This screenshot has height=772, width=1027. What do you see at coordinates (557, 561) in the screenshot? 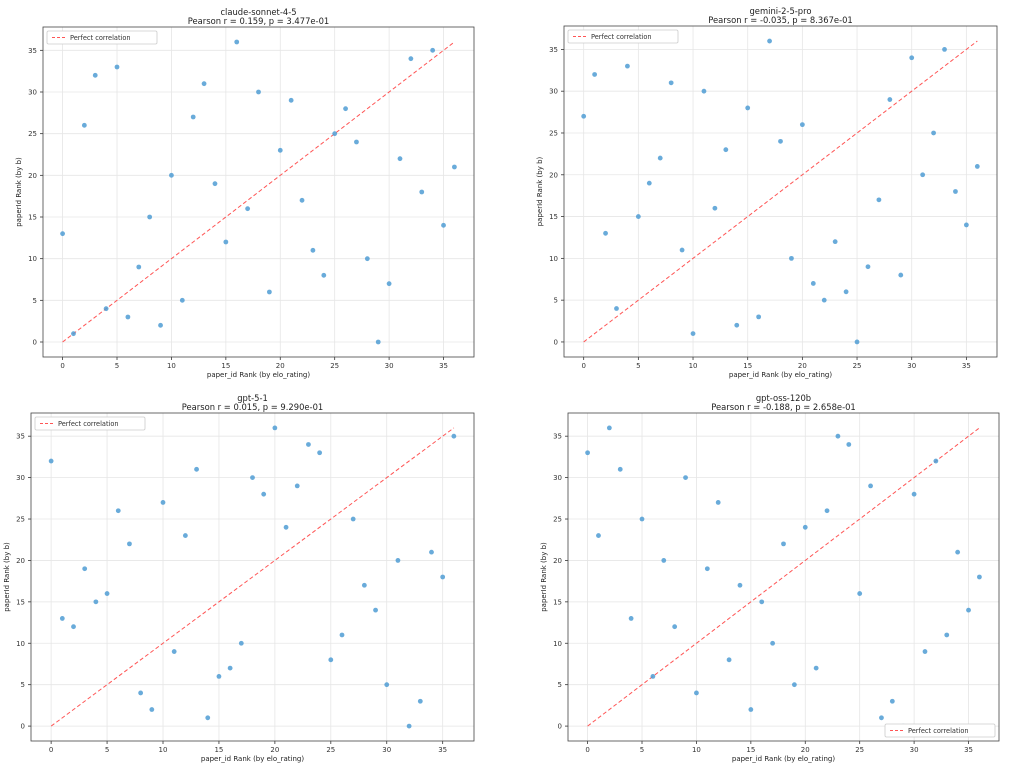
I see `y-tick-label: 20` at bounding box center [557, 561].